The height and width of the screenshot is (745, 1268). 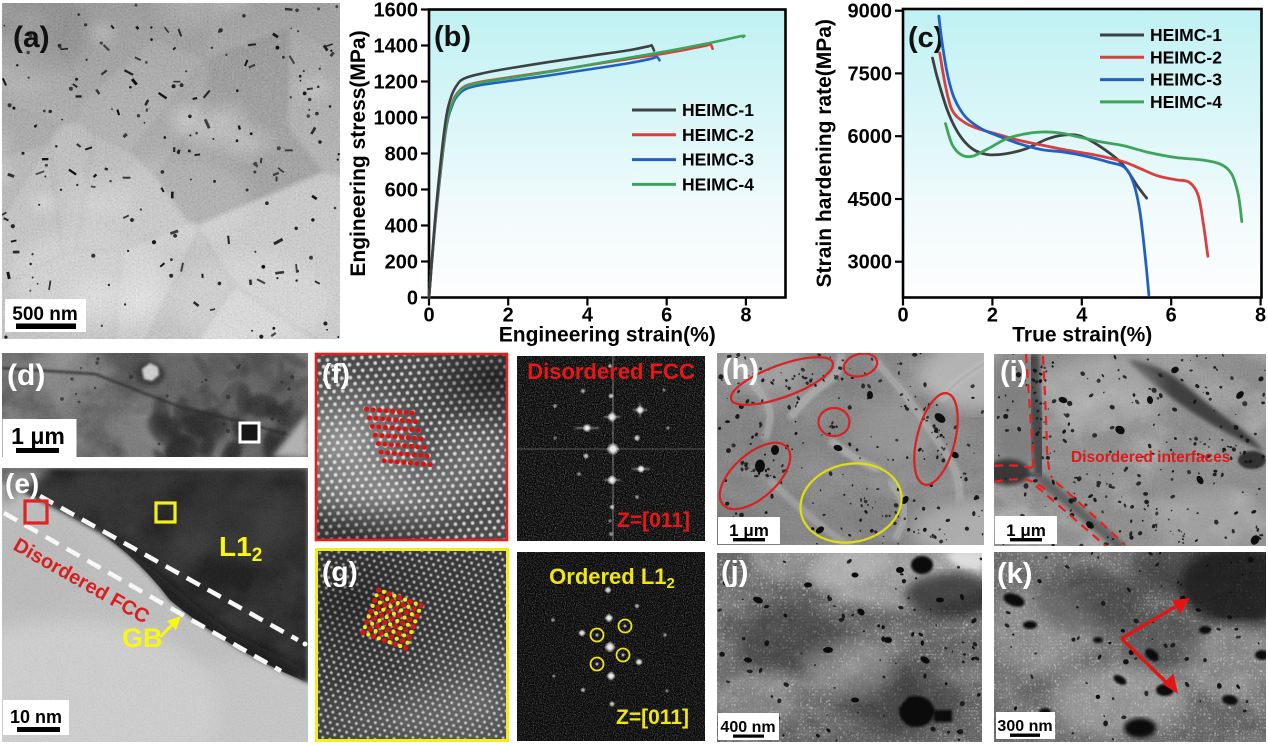 What do you see at coordinates (870, 74) in the screenshot?
I see `svg-text: 7500` at bounding box center [870, 74].